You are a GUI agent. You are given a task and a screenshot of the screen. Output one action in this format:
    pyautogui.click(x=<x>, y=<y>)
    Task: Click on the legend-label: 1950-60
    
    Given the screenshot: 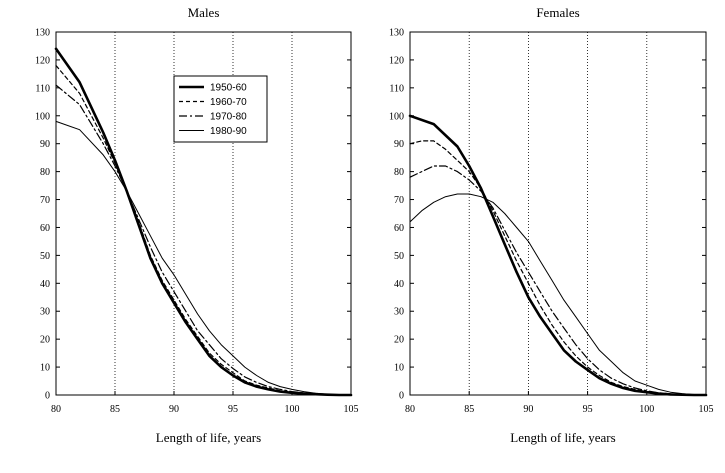 What is the action you would take?
    pyautogui.click(x=228, y=88)
    